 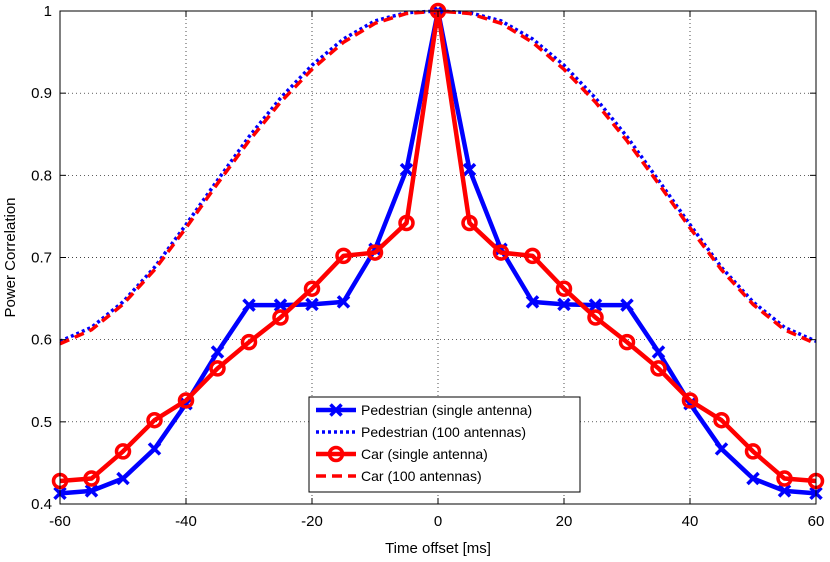 I want to click on legend-entry: Pedestrian (single antenna), so click(x=424, y=410).